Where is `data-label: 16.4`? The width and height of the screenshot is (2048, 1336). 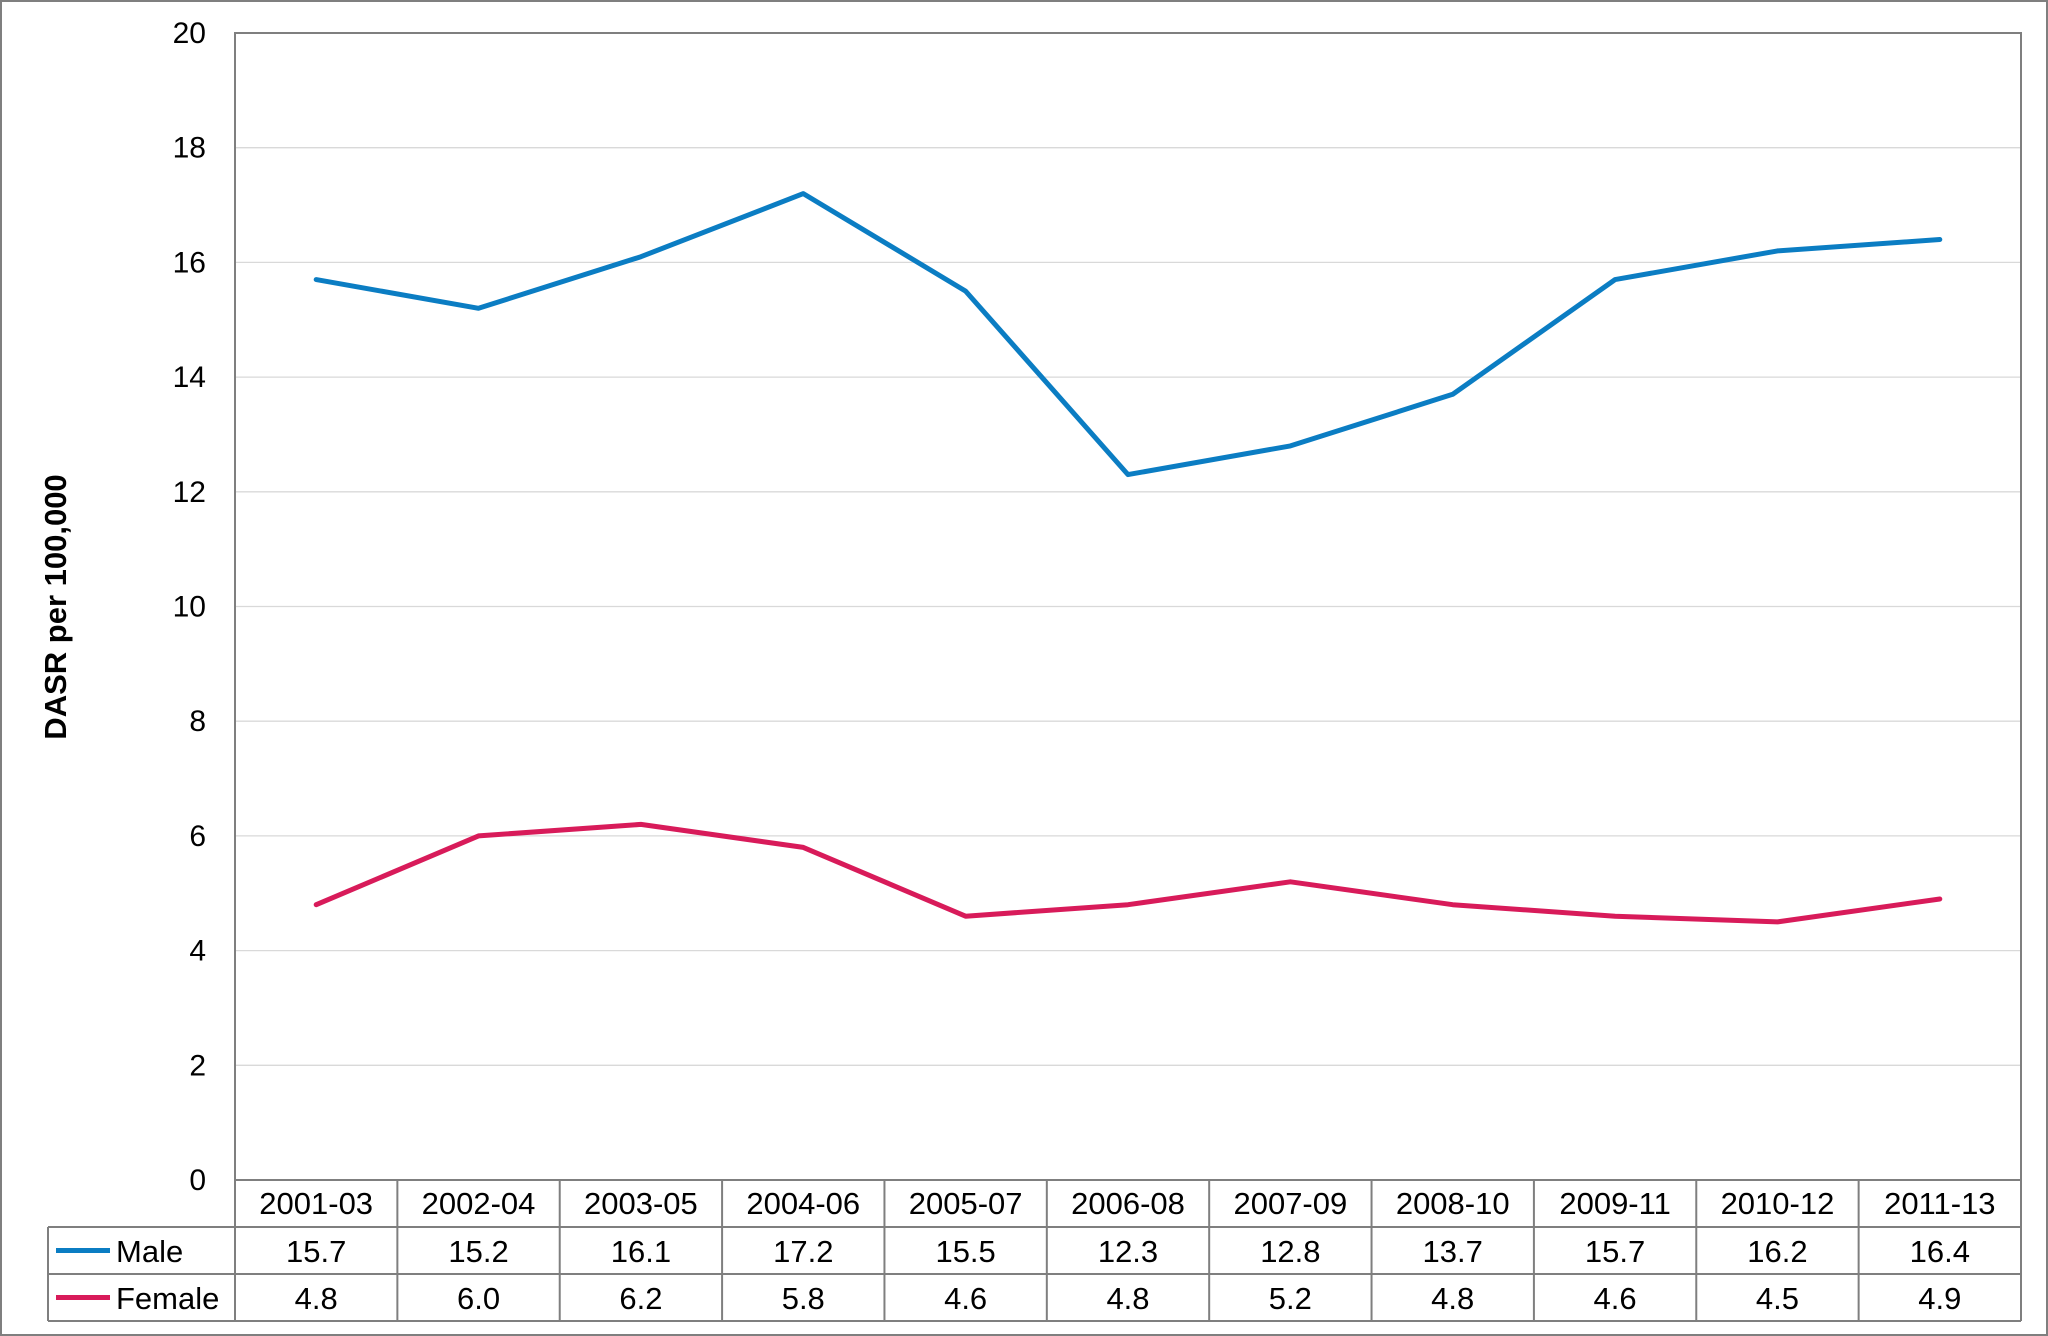
data-label: 16.4 is located at coordinates (1940, 1251).